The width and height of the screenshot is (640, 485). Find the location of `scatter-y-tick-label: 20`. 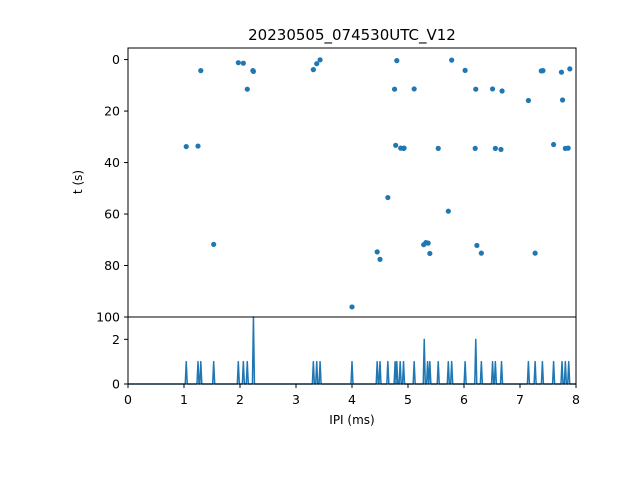

scatter-y-tick-label: 20 is located at coordinates (112, 111).